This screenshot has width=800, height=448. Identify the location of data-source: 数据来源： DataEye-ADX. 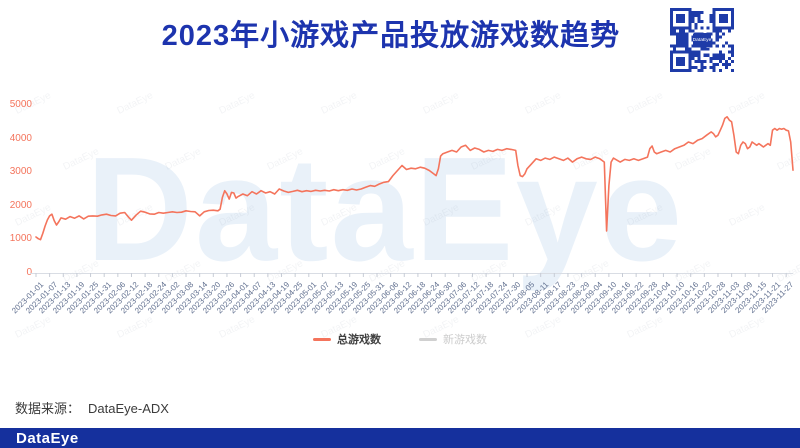
(92, 407).